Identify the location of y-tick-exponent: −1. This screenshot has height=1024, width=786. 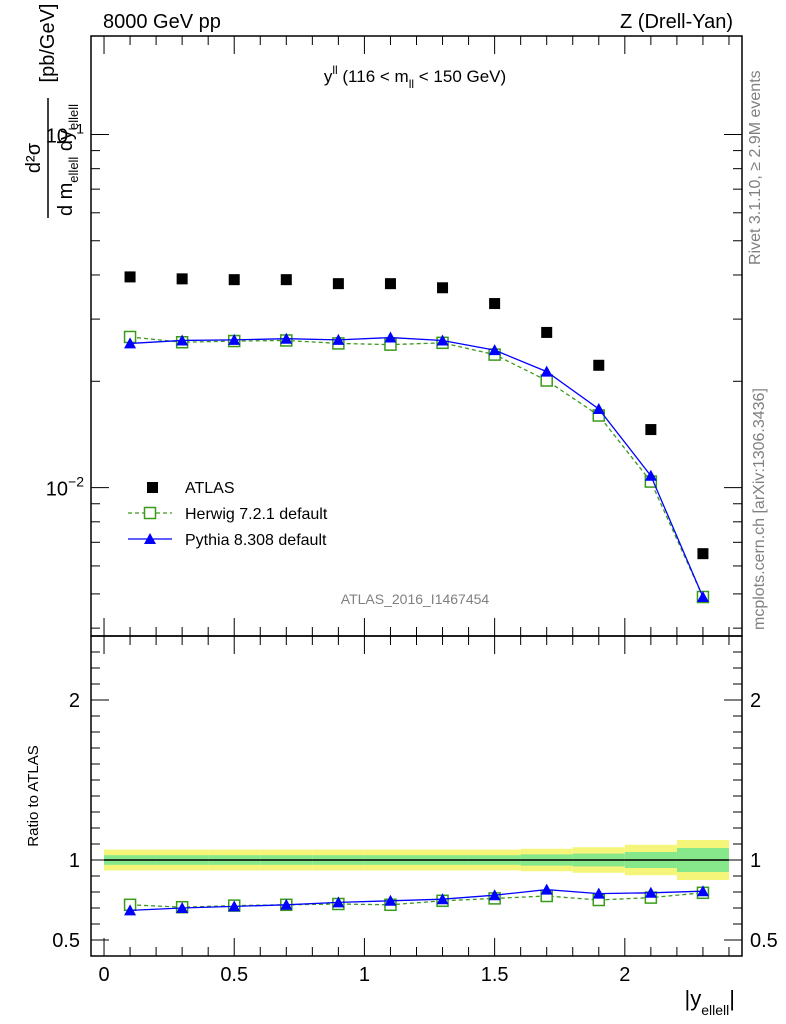
(76, 128).